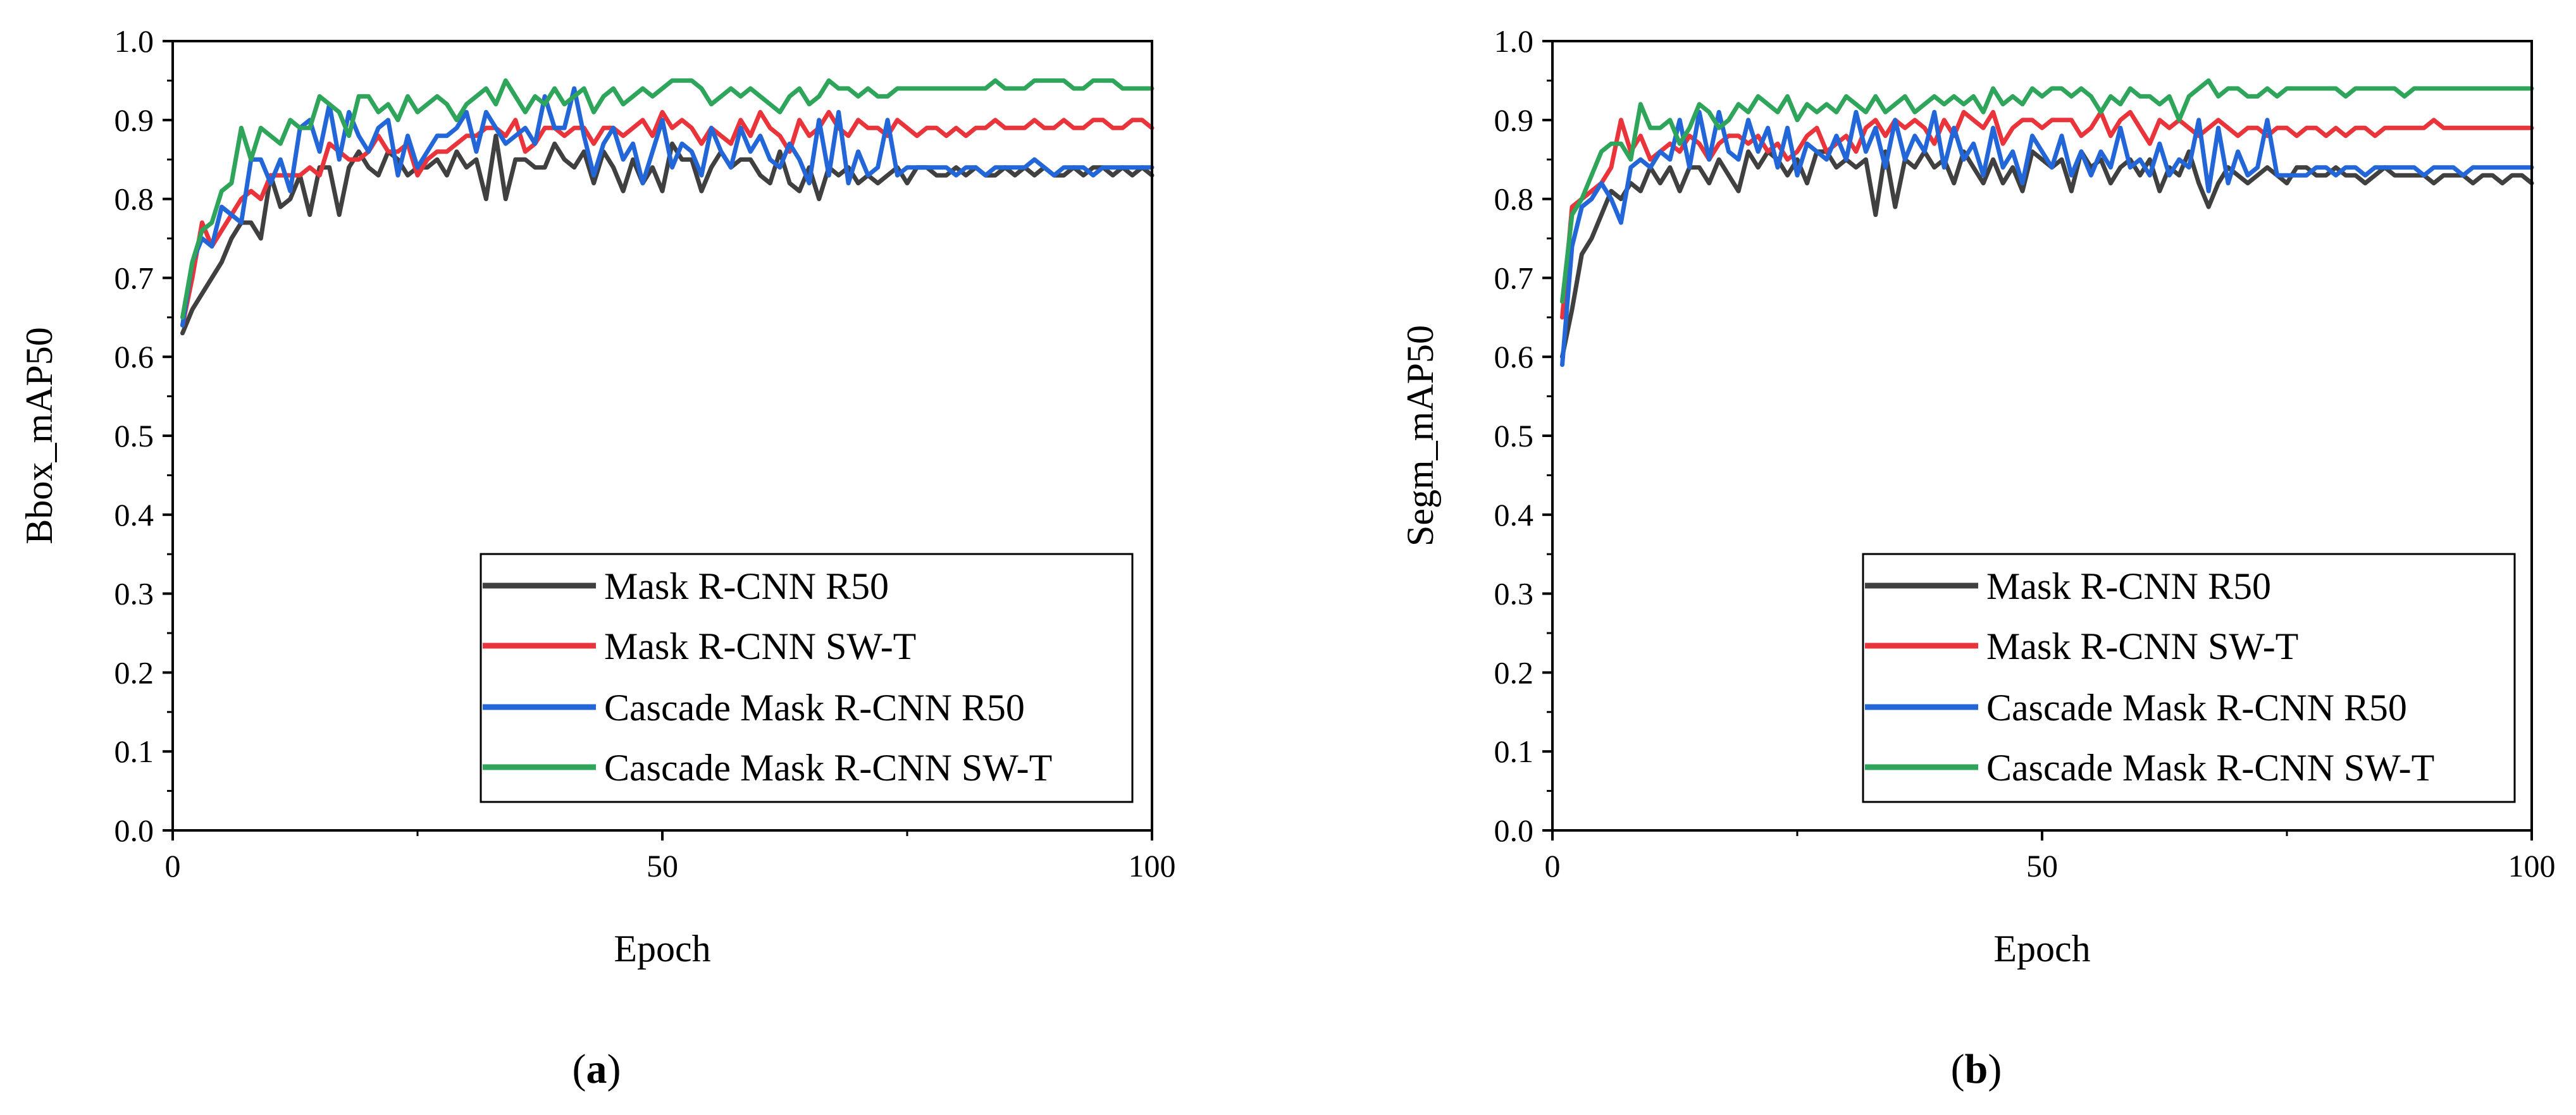  I want to click on panel-a-series-line-mask-r50, so click(668, 234).